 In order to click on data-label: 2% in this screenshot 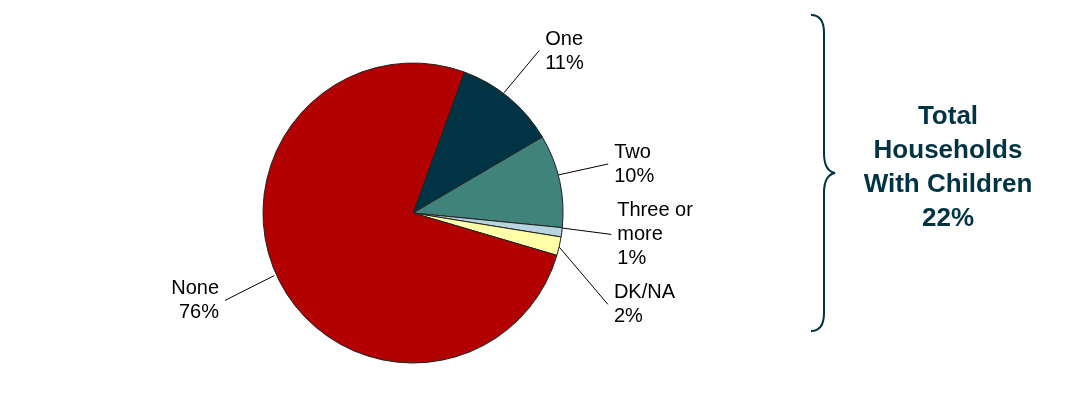, I will do `click(628, 315)`.